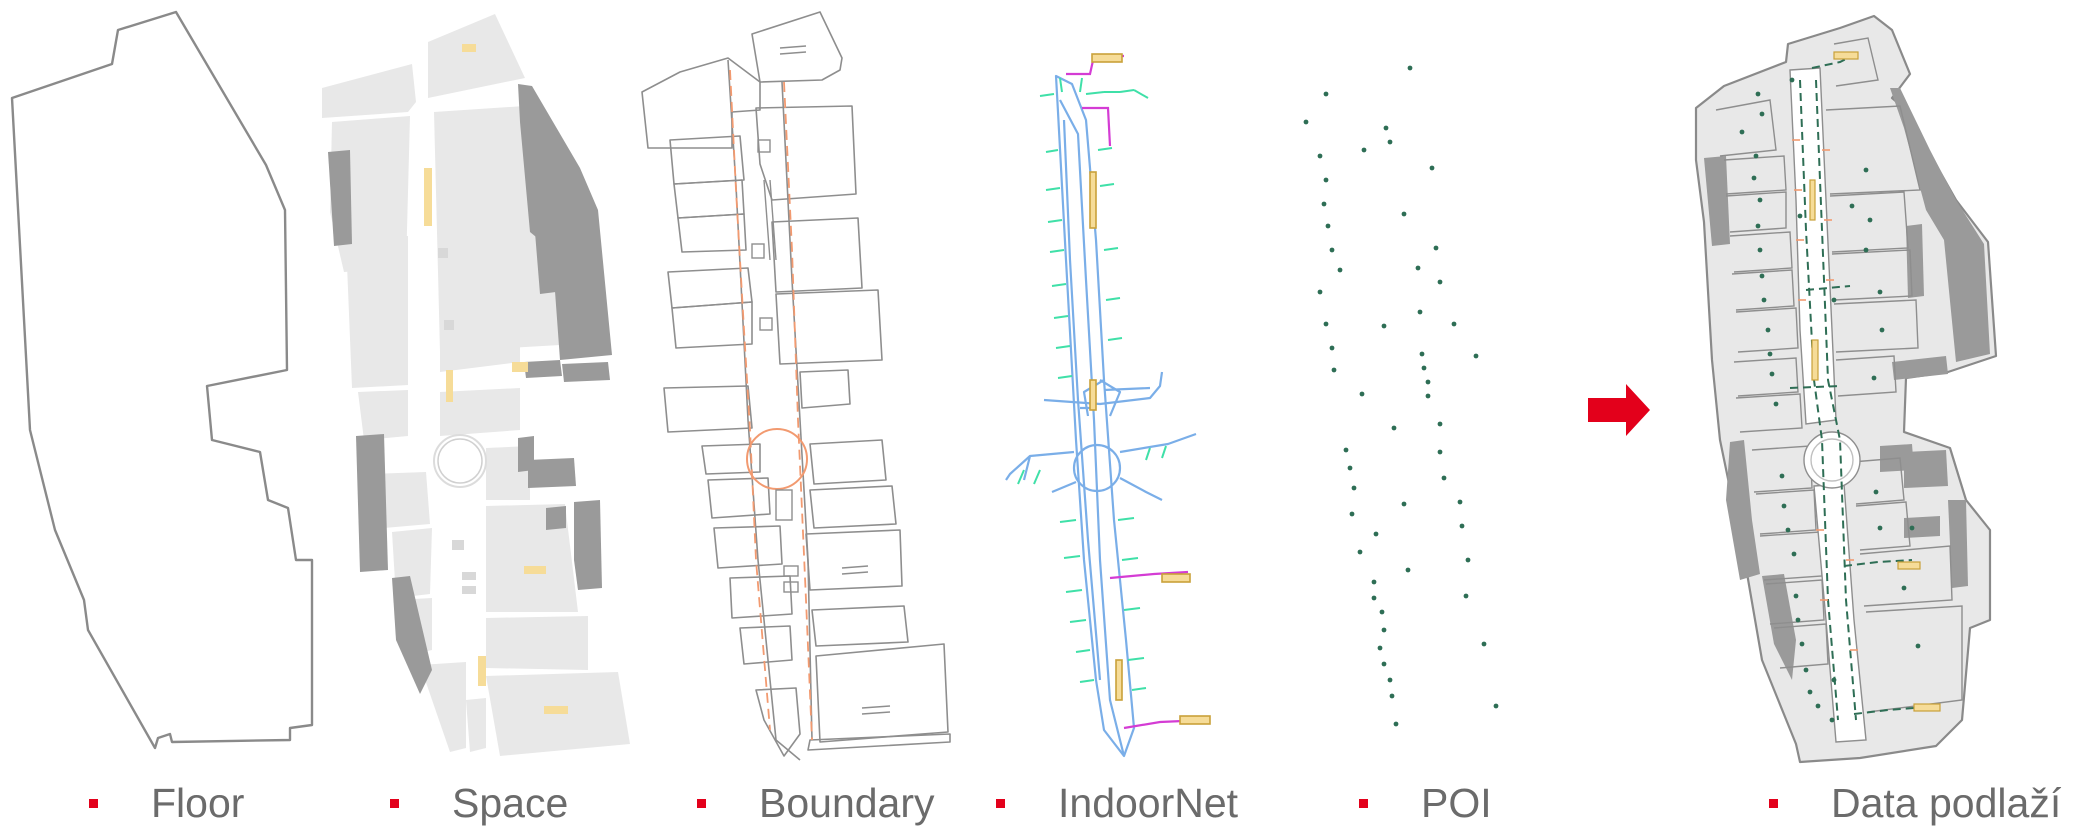  What do you see at coordinates (1401, 396) in the screenshot?
I see `poi-panel` at bounding box center [1401, 396].